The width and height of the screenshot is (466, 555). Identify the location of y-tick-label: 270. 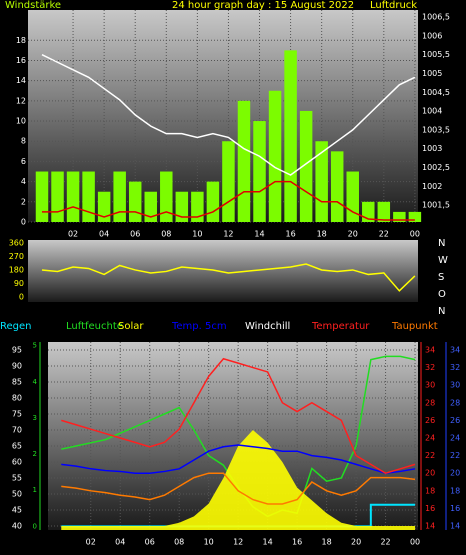
(16, 256).